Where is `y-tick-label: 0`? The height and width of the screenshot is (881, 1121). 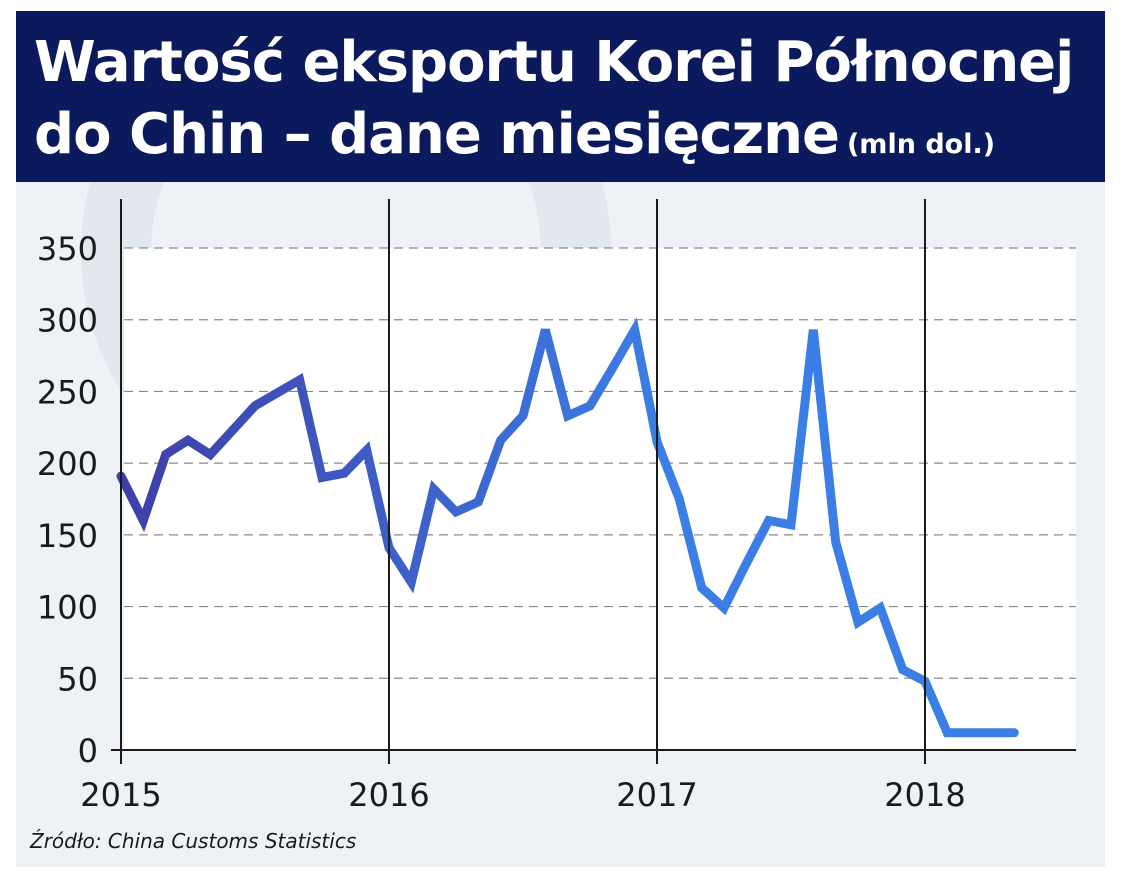
y-tick-label: 0 is located at coordinates (88, 751).